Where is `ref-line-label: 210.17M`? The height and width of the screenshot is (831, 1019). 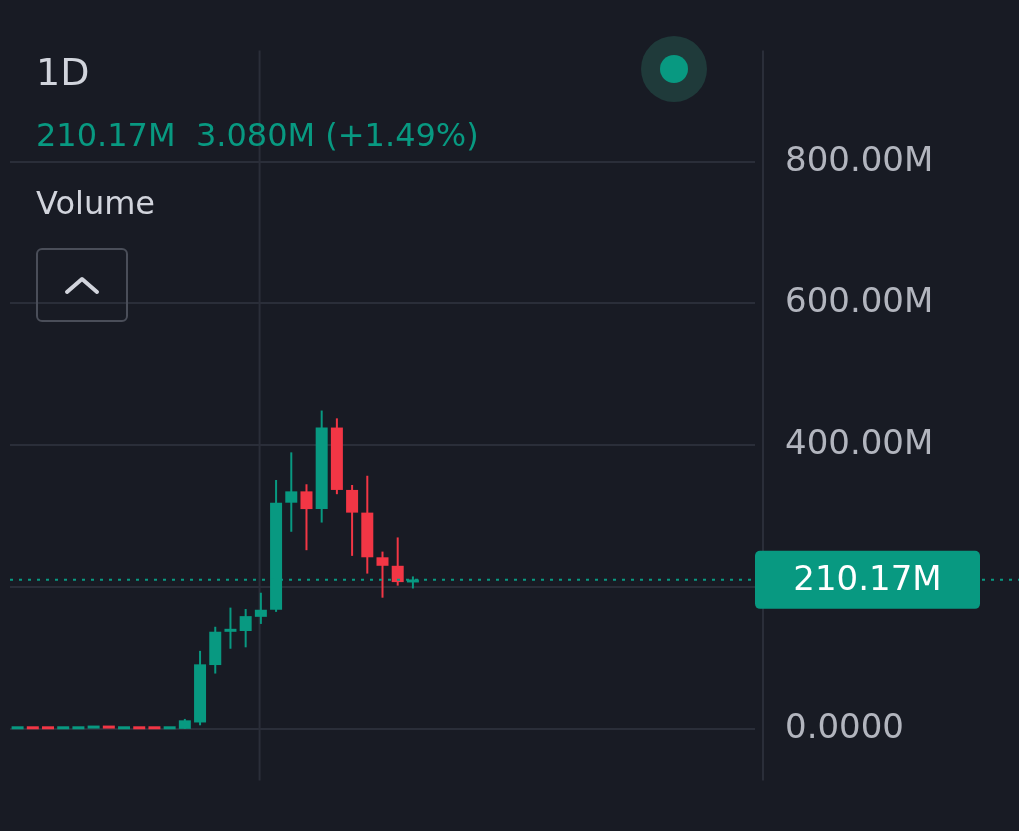
ref-line-label: 210.17M is located at coordinates (867, 577).